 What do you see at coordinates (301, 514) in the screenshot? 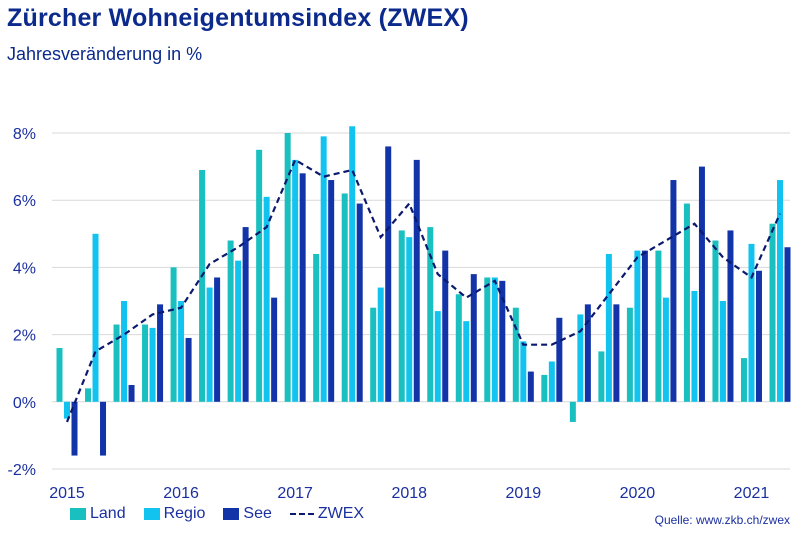
I see `legend-swatch-zwex` at bounding box center [301, 514].